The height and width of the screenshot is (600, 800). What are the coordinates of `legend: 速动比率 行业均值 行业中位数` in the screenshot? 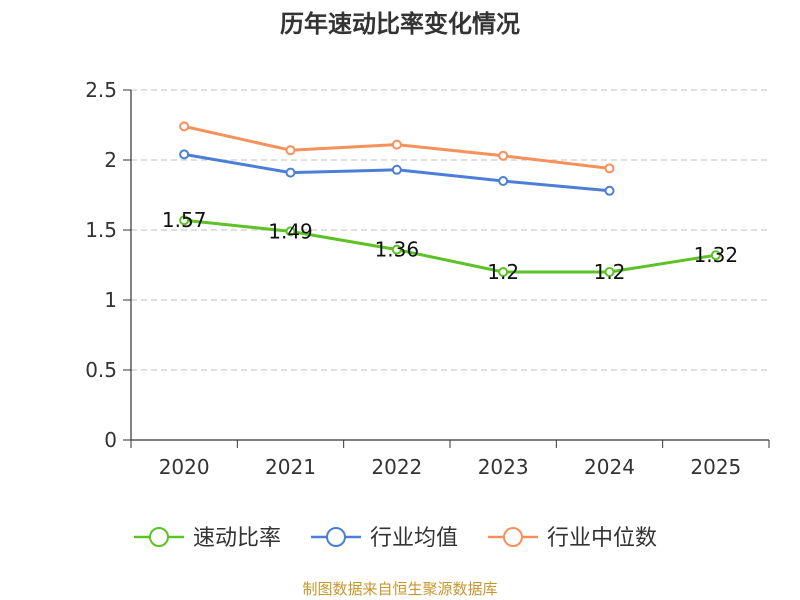 It's located at (395, 538).